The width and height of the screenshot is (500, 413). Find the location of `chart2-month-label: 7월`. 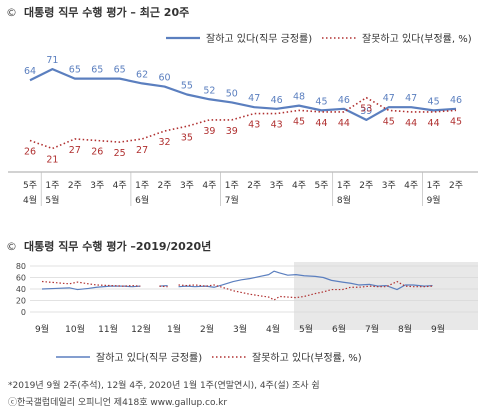

chart2-month-label: 7월 is located at coordinates (372, 329).